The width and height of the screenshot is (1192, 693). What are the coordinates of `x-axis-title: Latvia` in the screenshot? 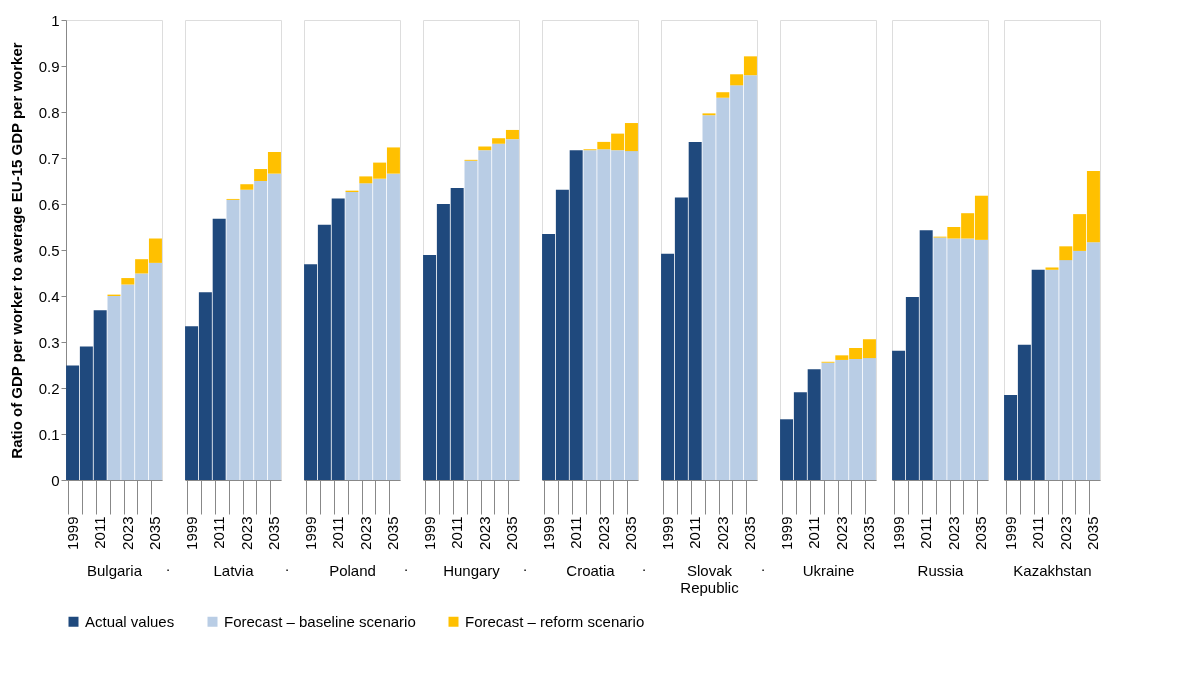 It's located at (234, 570).